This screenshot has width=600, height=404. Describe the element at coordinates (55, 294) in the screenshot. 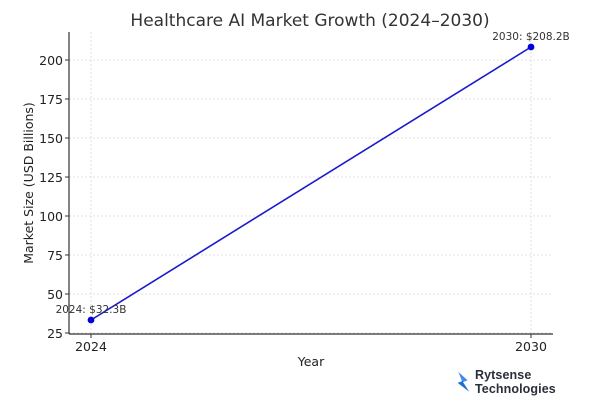

I see `y-tick-label: 50` at that location.